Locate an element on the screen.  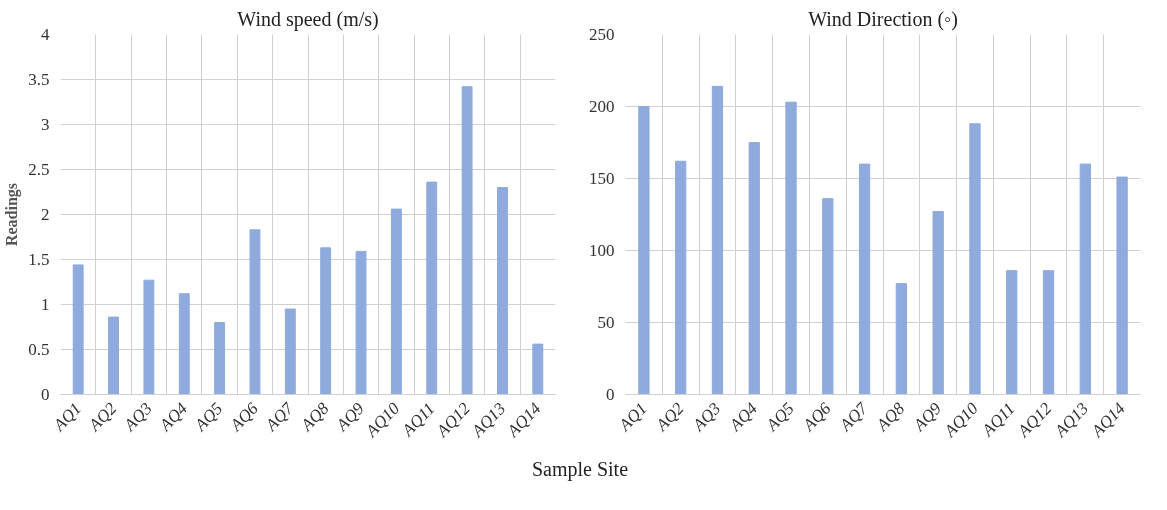
x-axis-title: Sample Site is located at coordinates (580, 470).